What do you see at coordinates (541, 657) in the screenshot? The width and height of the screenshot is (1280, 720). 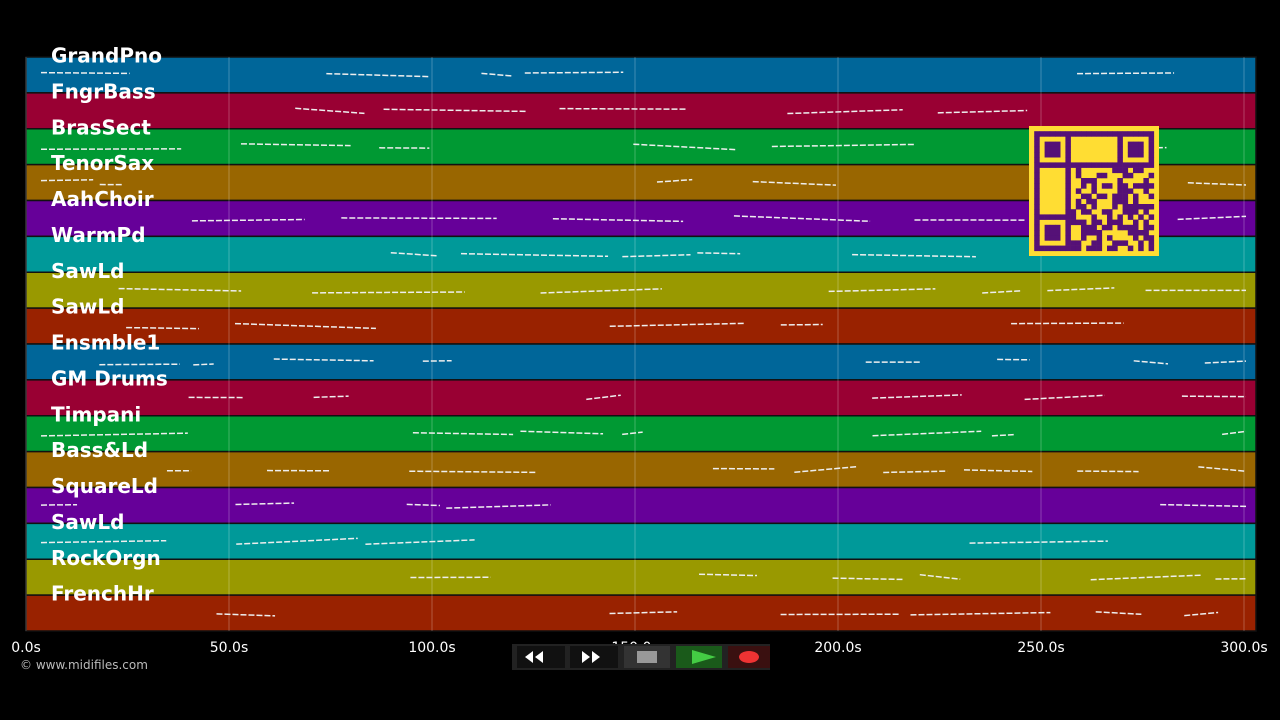 I see `rewind-button` at bounding box center [541, 657].